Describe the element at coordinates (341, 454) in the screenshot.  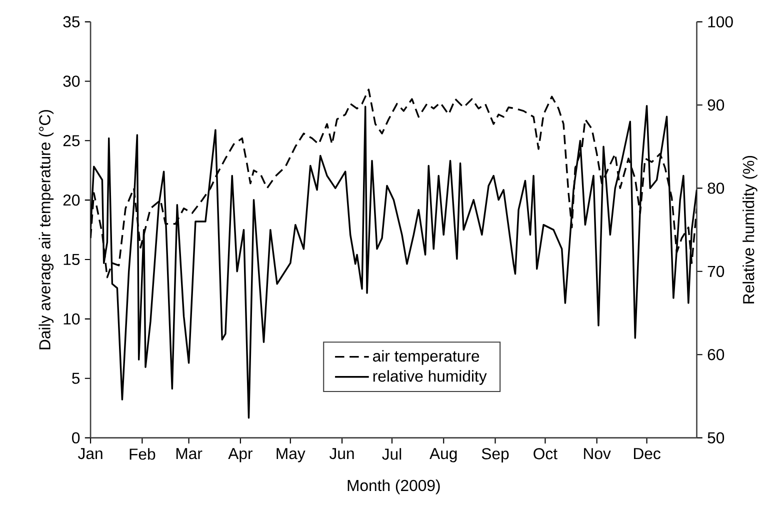
I see `x-tick-label: Jun` at that location.